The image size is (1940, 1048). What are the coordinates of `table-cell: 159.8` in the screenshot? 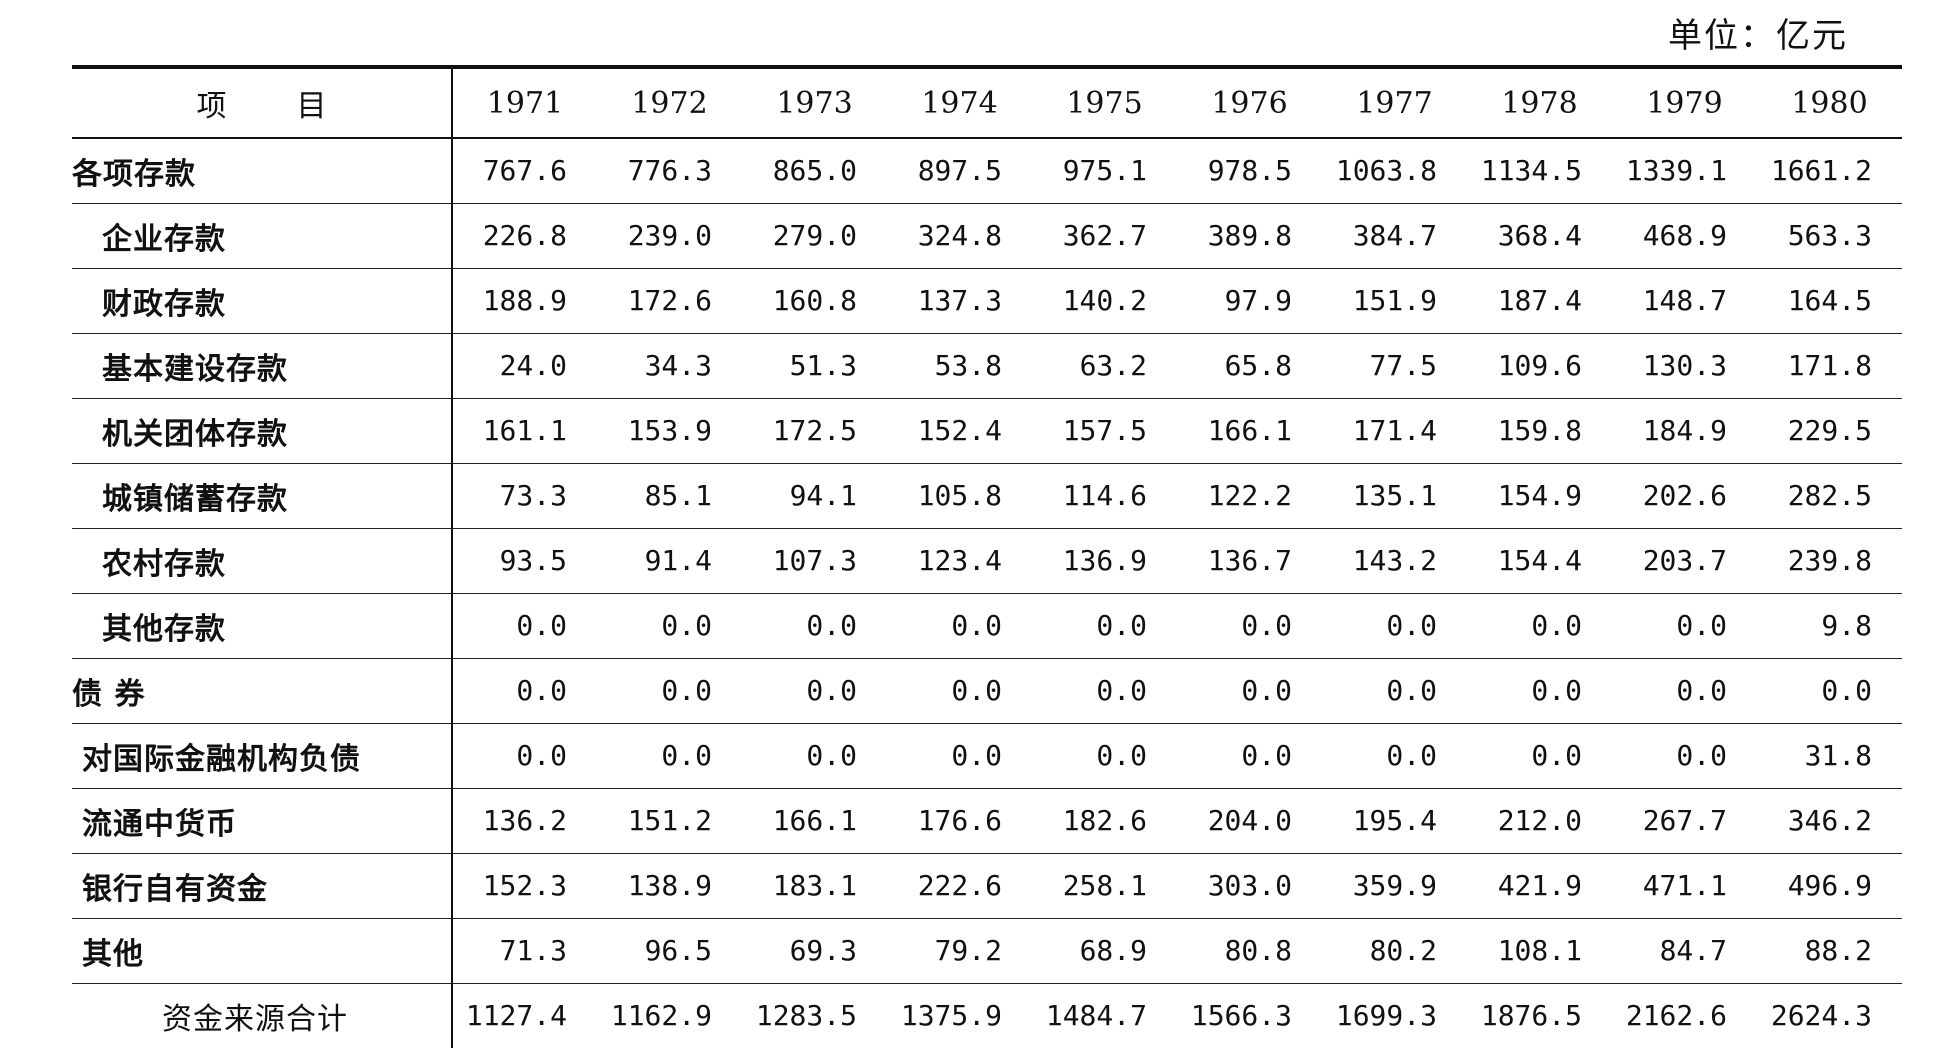 It's located at (1539, 431).